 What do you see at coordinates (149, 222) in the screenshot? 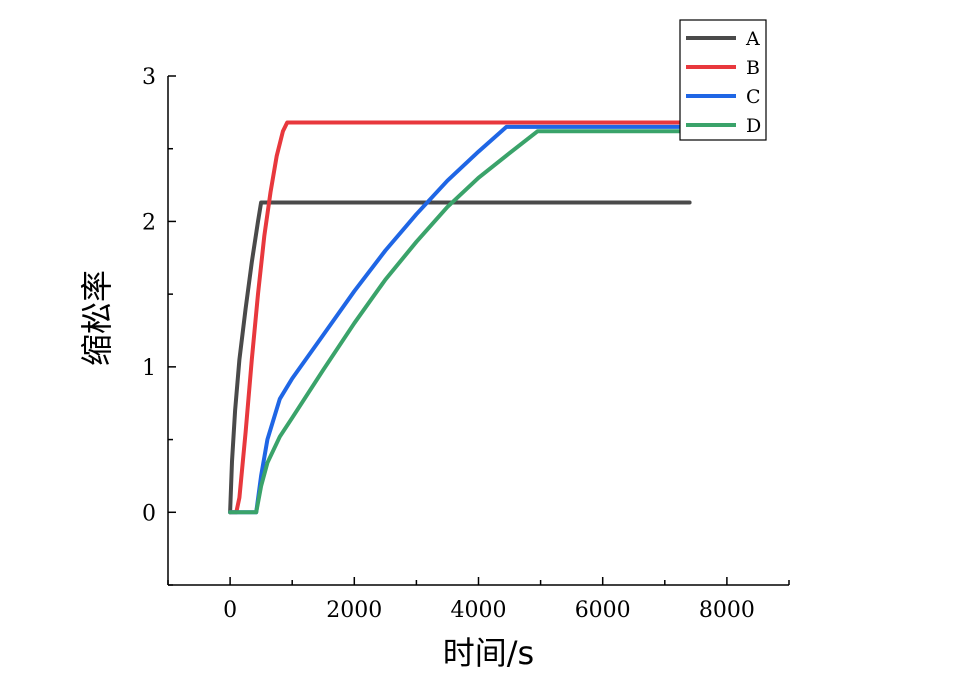
I see `y-tick-label: 2` at bounding box center [149, 222].